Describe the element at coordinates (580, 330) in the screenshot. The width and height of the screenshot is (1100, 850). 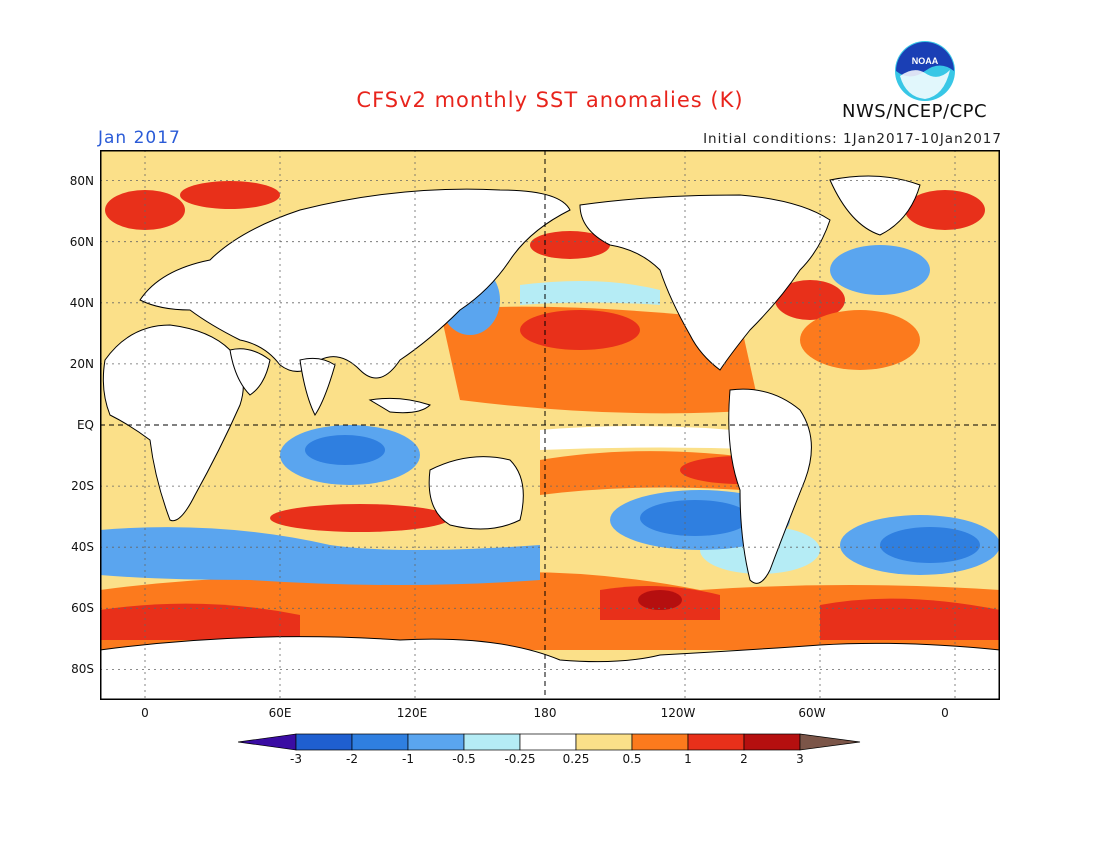
I see `anomaly-north-pacific-strong` at that location.